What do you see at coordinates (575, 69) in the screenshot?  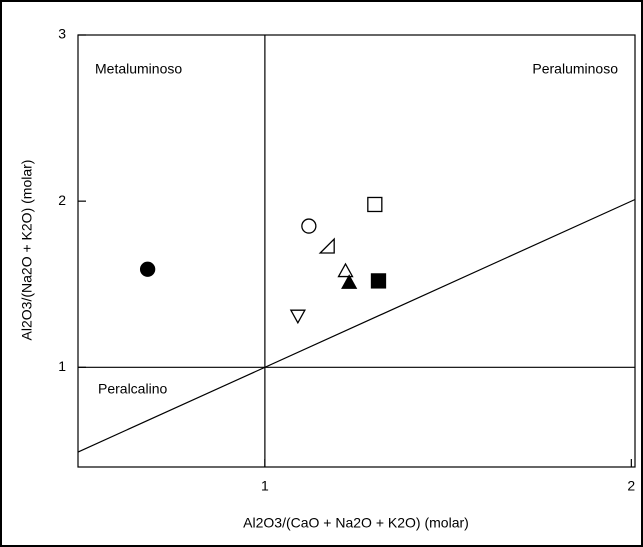 I see `region-label: Peraluminoso` at bounding box center [575, 69].